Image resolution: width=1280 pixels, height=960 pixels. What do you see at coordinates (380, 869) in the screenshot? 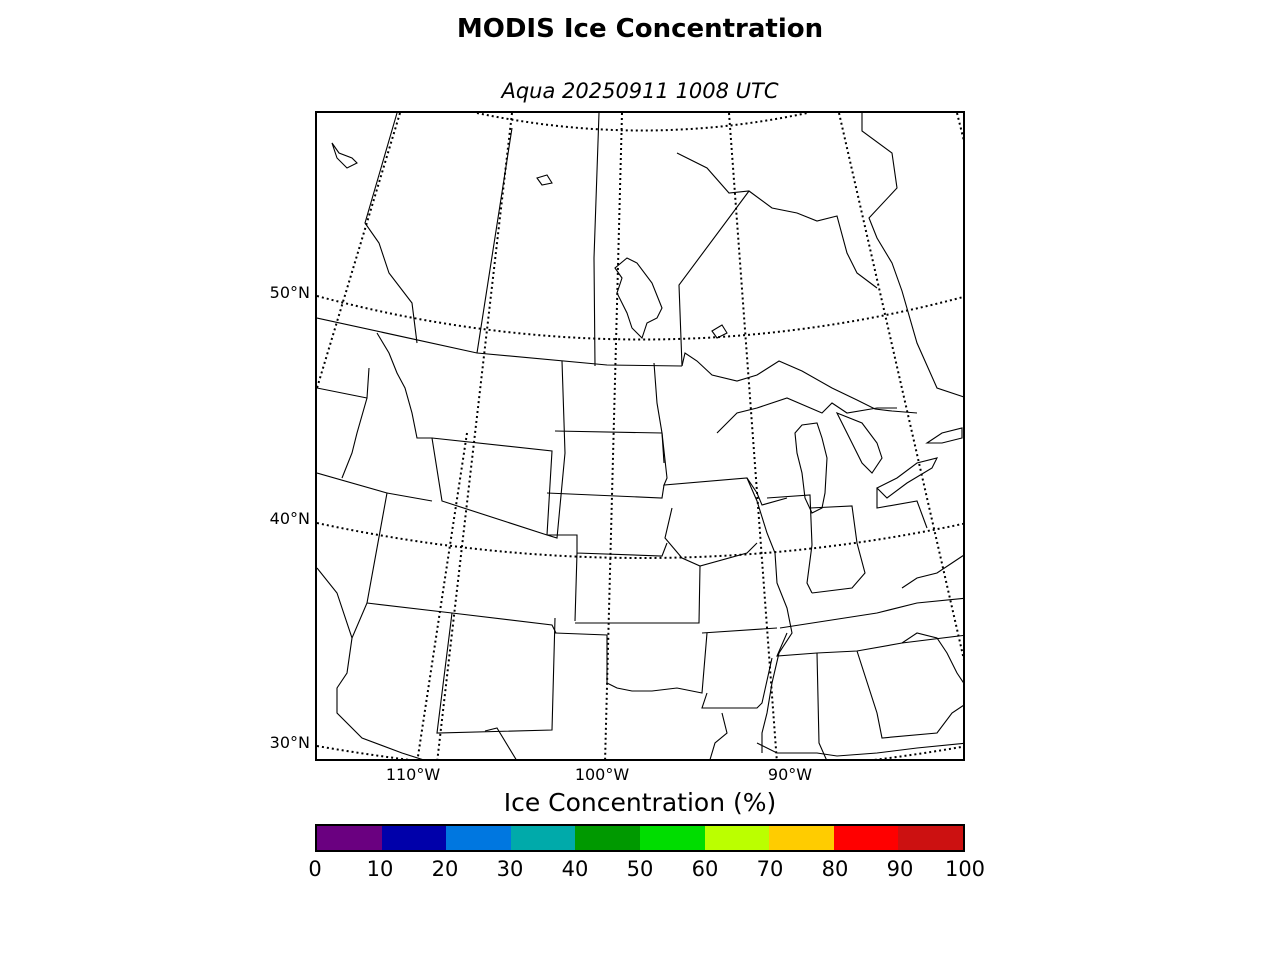
I see `colorbar-tick-label: 10` at bounding box center [380, 869].